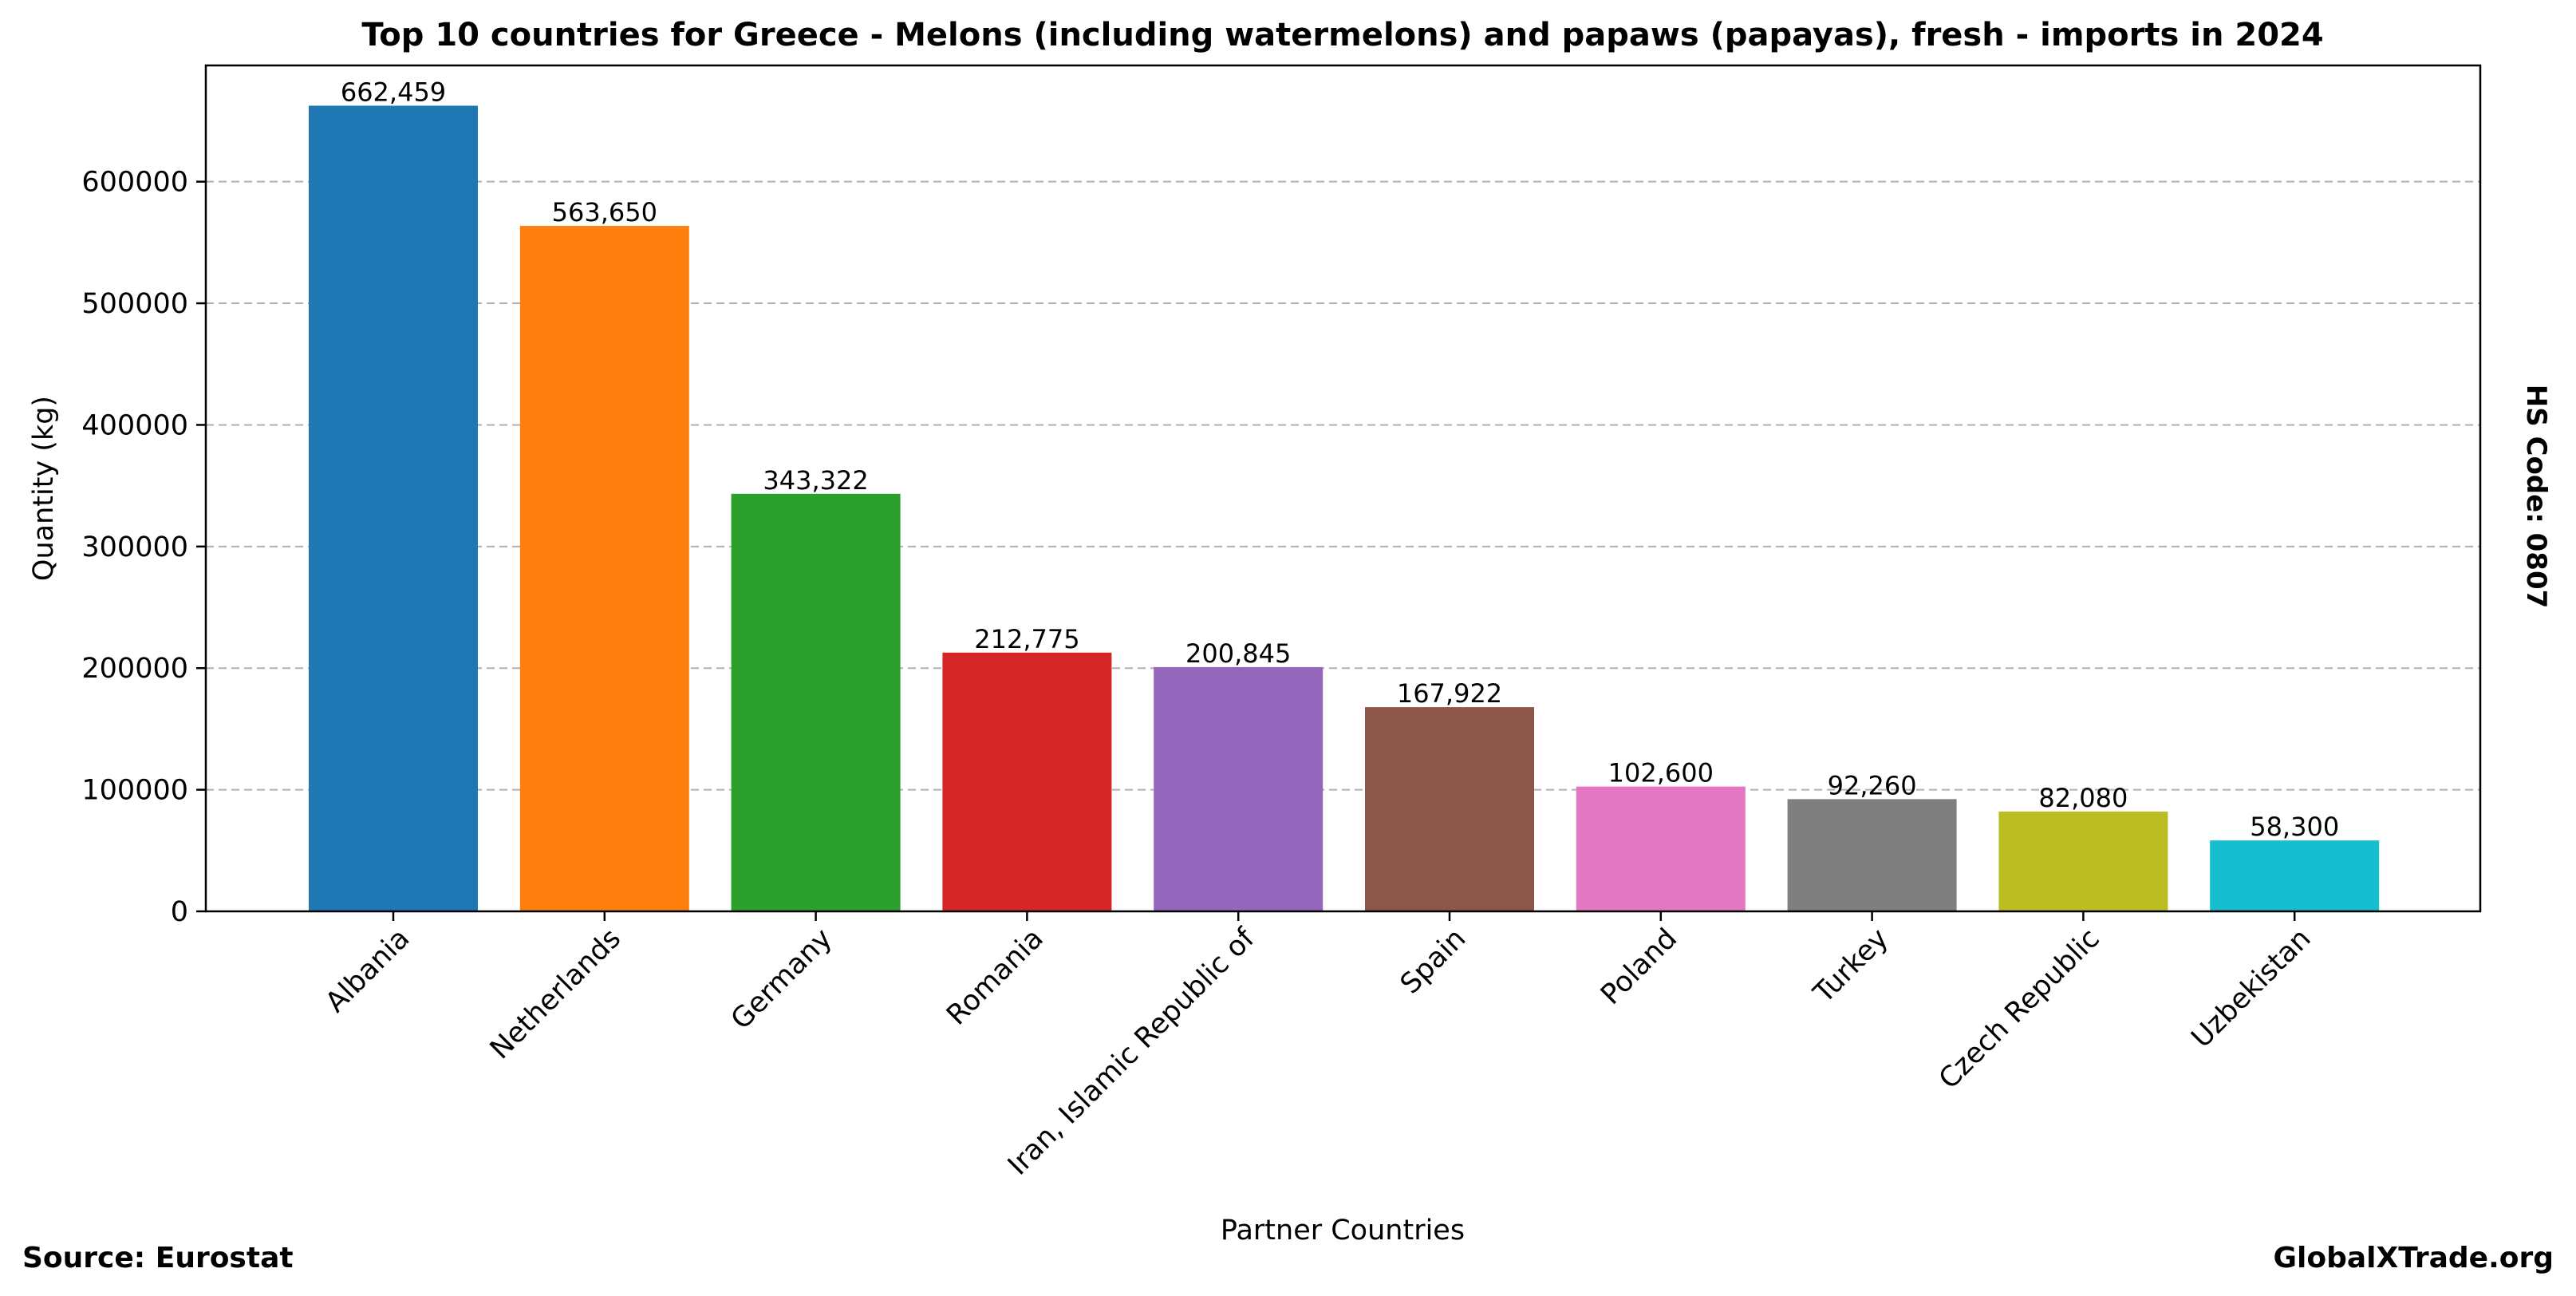  I want to click on bar-value-label: 662,459, so click(393, 92).